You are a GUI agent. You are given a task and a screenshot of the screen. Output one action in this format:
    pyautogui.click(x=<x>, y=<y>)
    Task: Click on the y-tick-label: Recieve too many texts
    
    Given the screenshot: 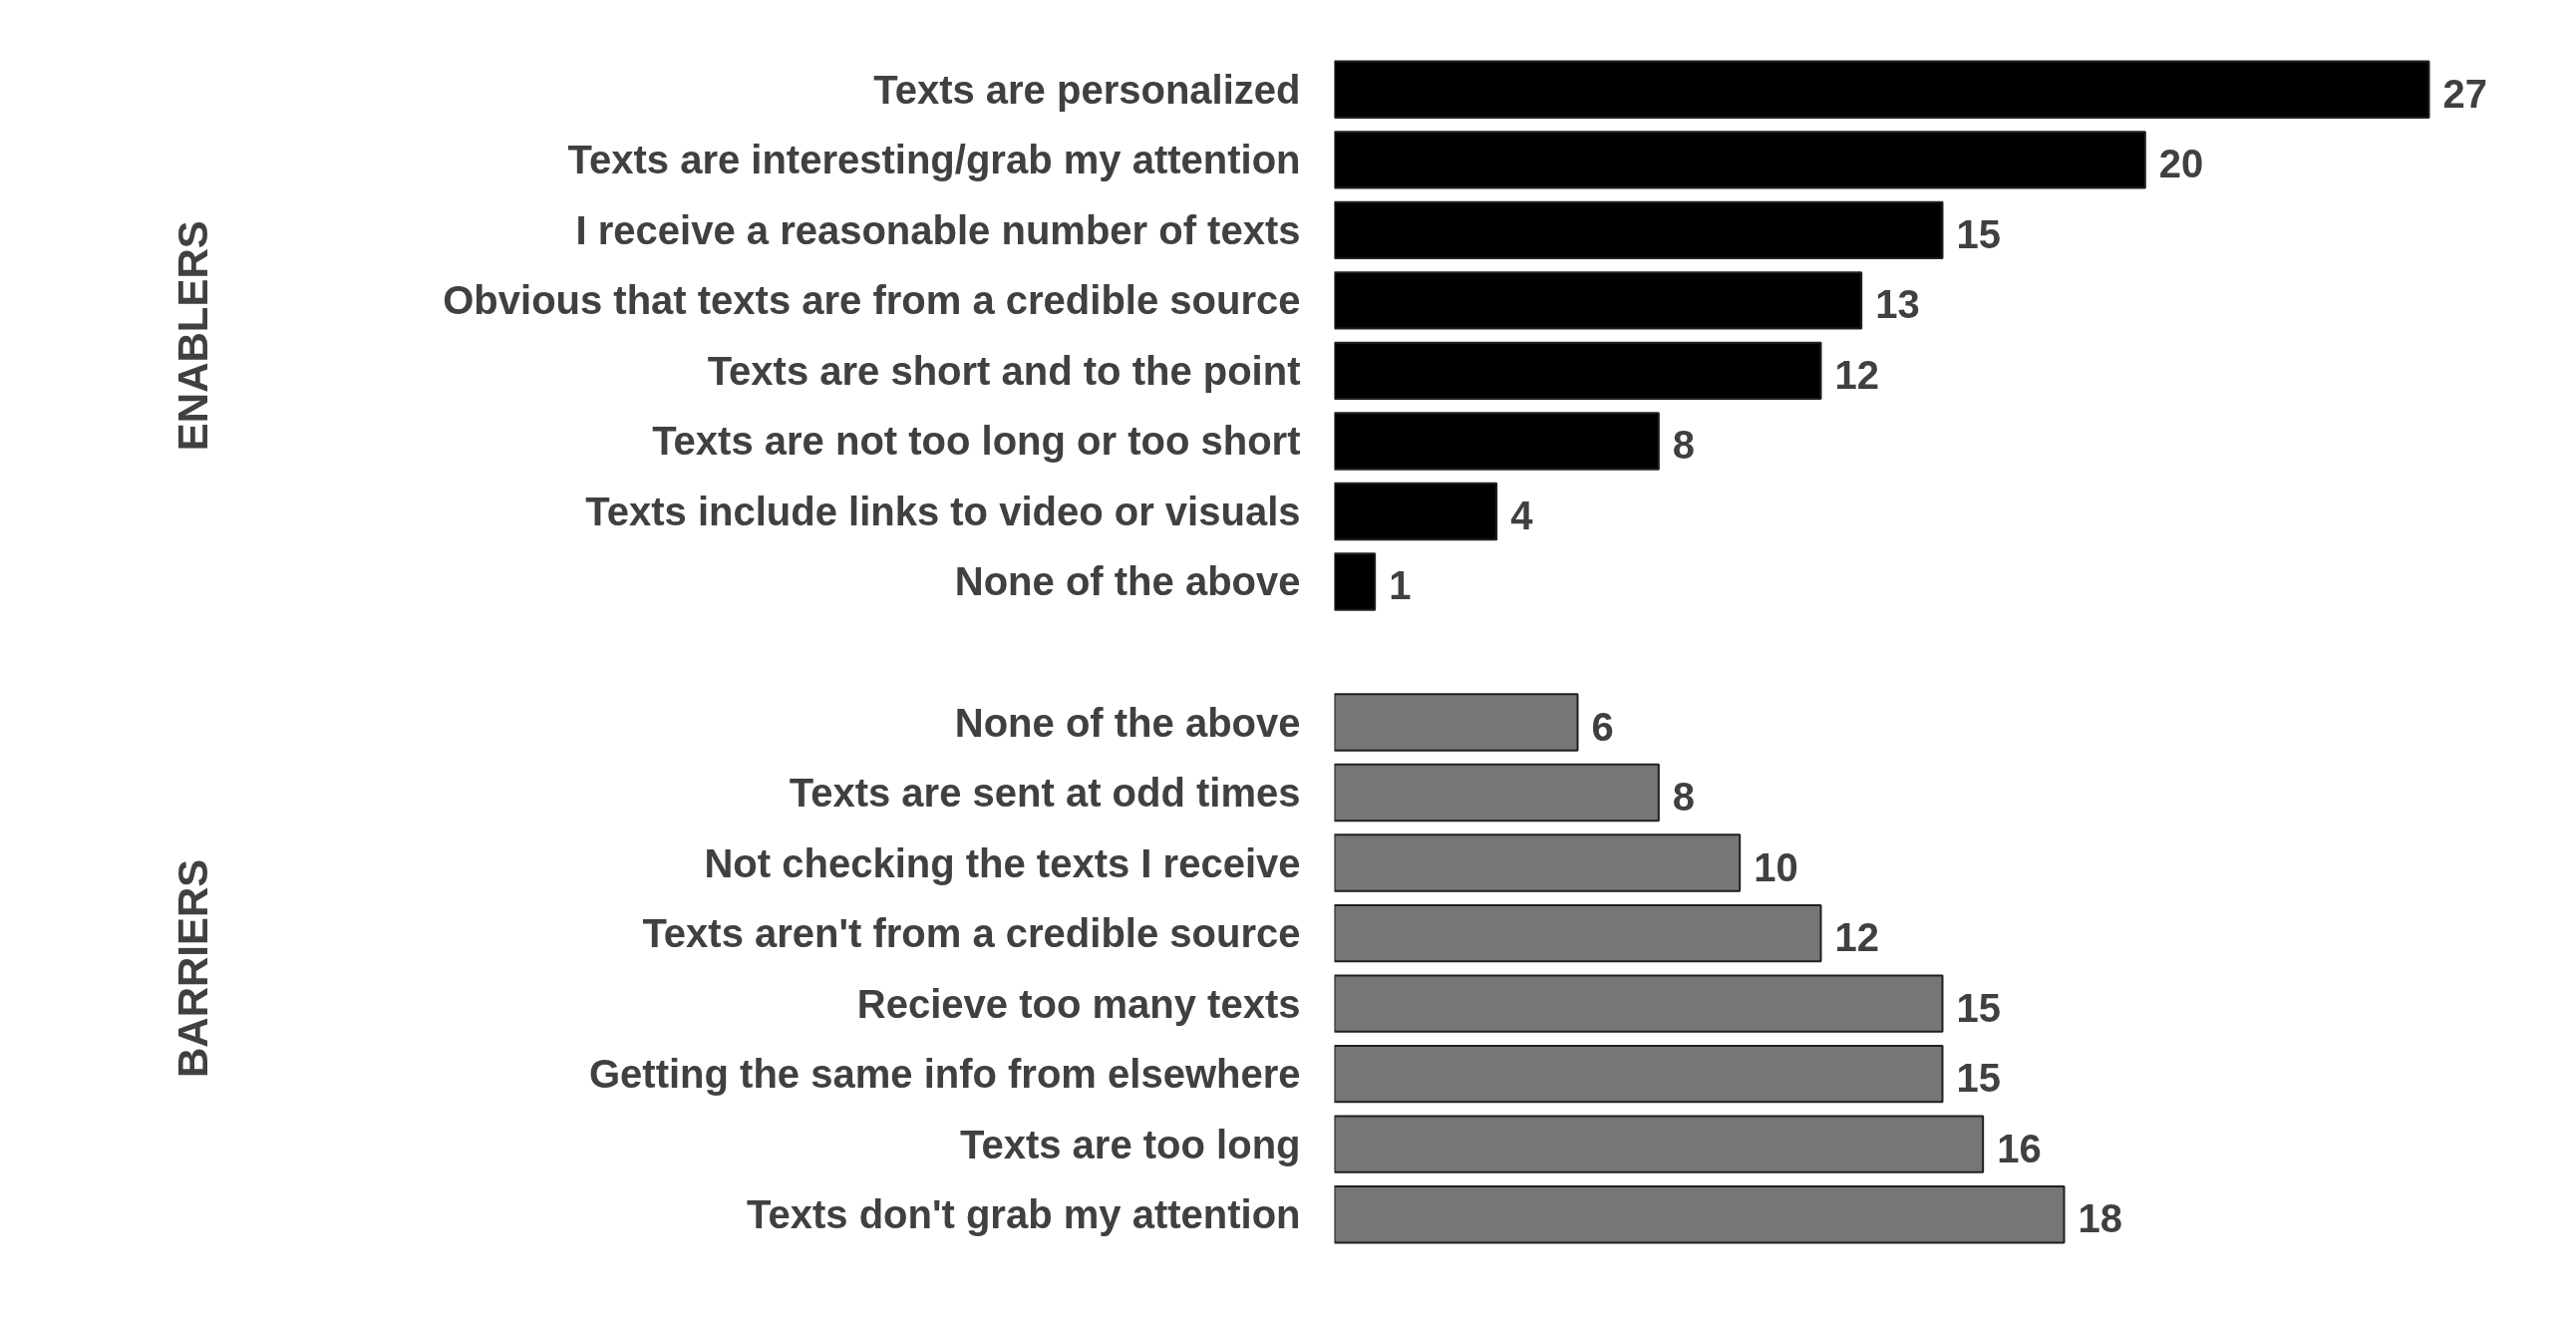 What is the action you would take?
    pyautogui.click(x=1078, y=1003)
    